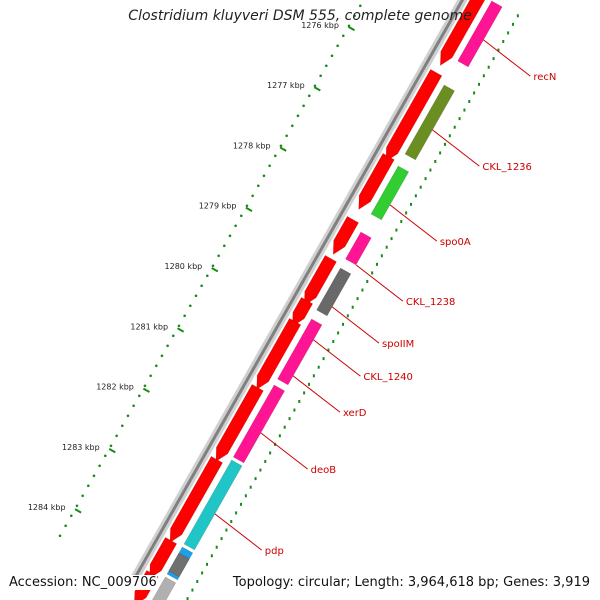 Image resolution: width=600 pixels, height=600 pixels. Describe the element at coordinates (398, 344) in the screenshot. I see `gene-label: spoIIM` at that location.